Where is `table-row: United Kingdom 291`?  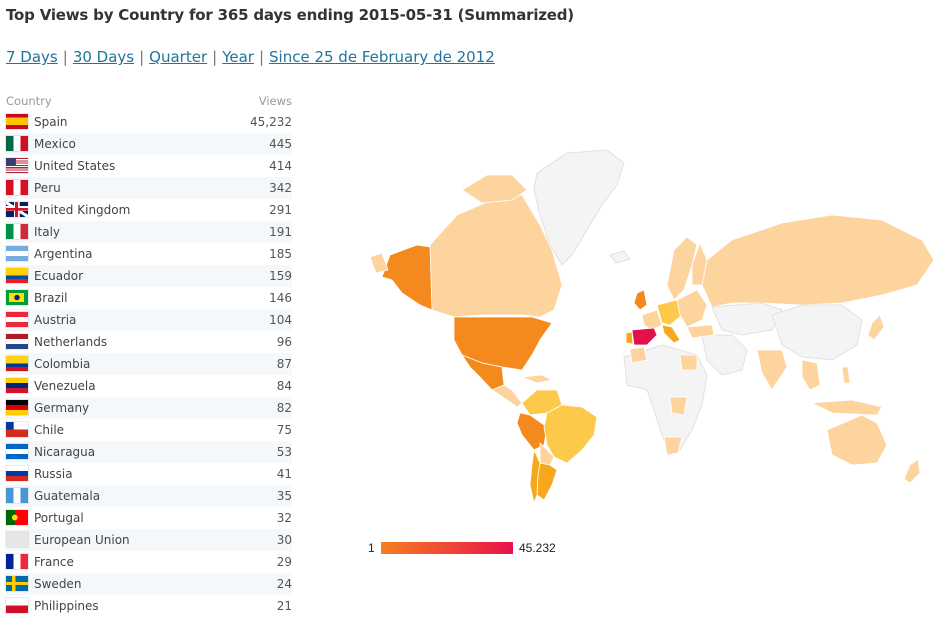
table-row: United Kingdom 291 is located at coordinates (149, 210).